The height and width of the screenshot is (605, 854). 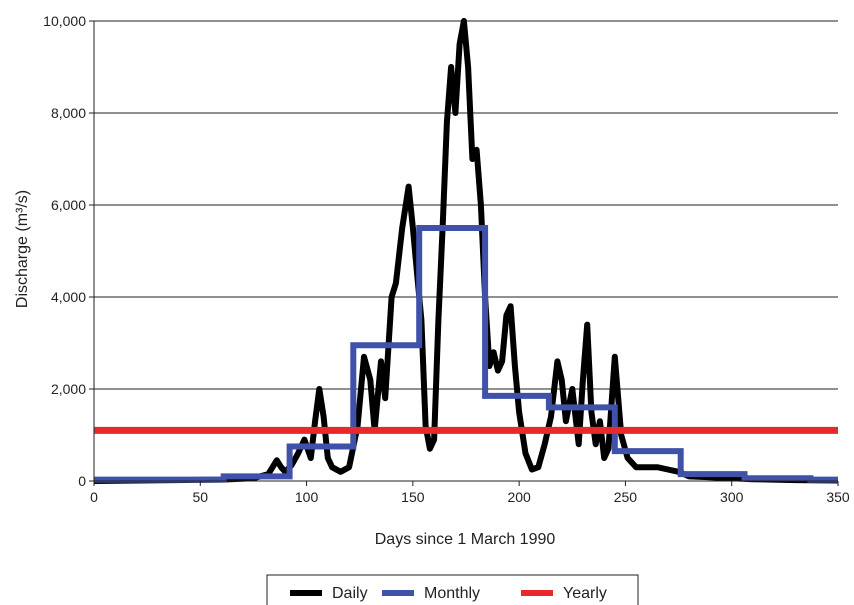 What do you see at coordinates (732, 497) in the screenshot?
I see `x-tick-label: 300` at bounding box center [732, 497].